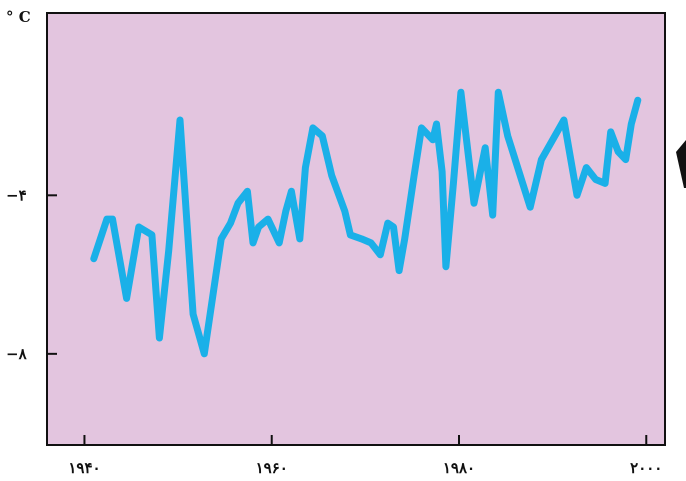 The height and width of the screenshot is (481, 686). I want to click on y-tick-label: −۴, so click(16, 195).